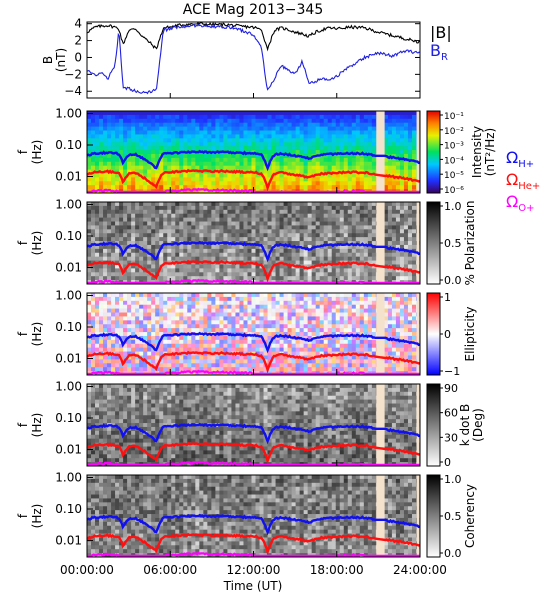 This screenshot has width=550, height=600. I want to click on colorbar-tick-label: 0.5, so click(453, 243).